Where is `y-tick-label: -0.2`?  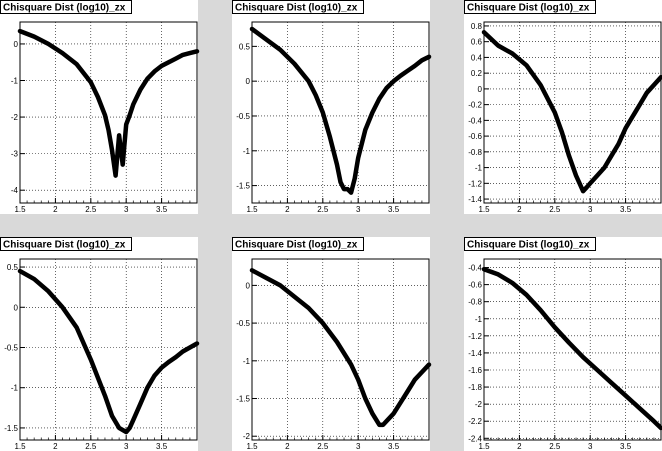 y-tick-label: -0.2 is located at coordinates (475, 105).